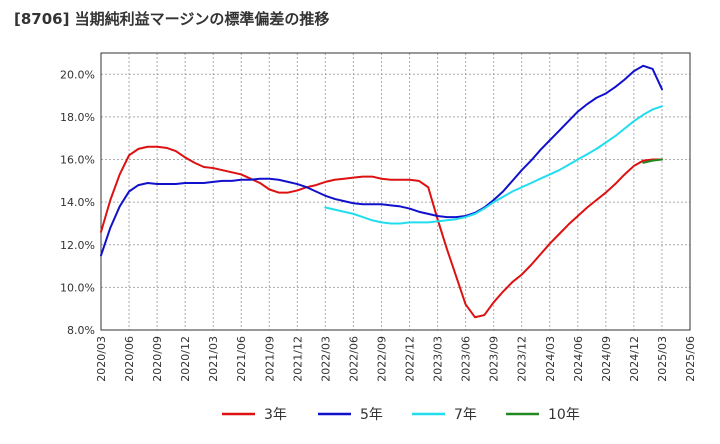 The image size is (720, 444). I want to click on x-tick-label: 2024/06, so click(578, 359).